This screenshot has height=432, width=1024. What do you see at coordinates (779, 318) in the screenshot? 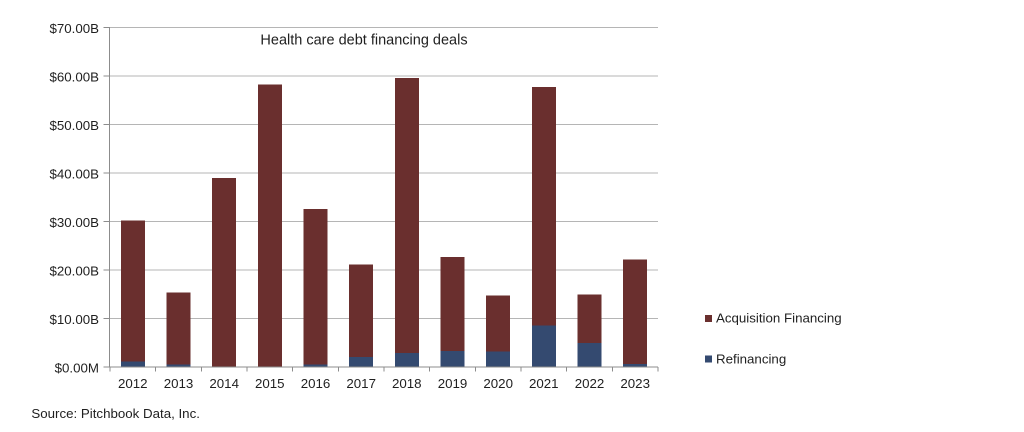
I see `svg-text: Acquisition Financing` at bounding box center [779, 318].